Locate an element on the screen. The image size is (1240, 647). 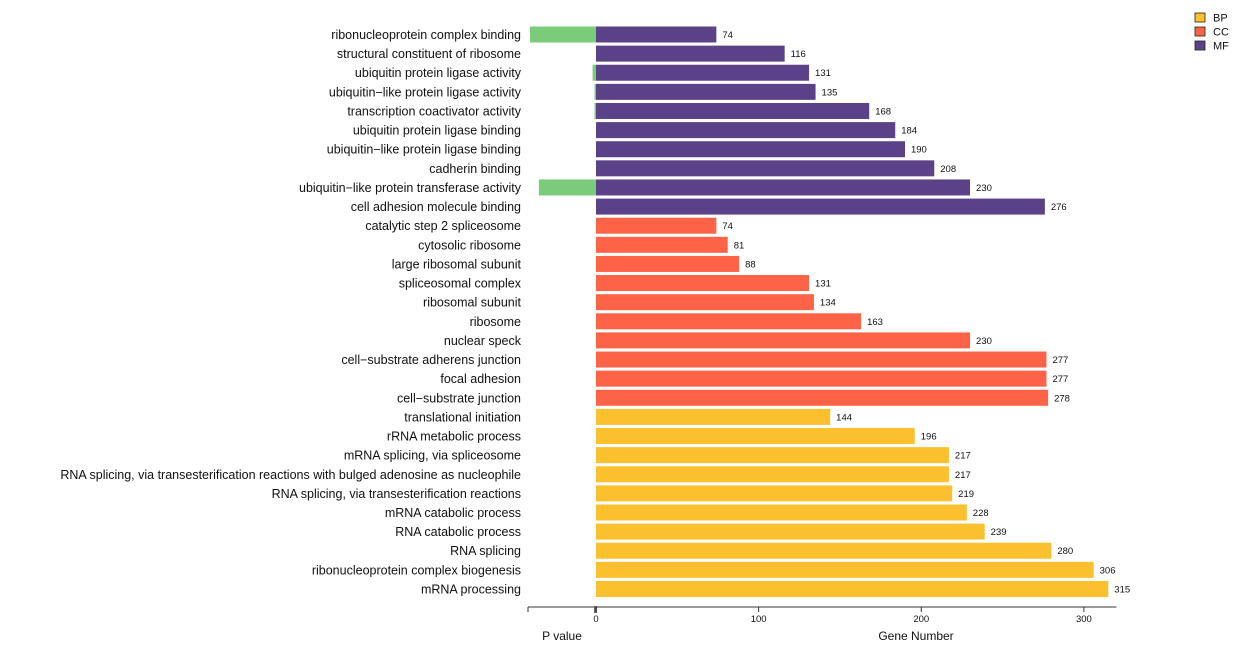
bar-value-label: 184 is located at coordinates (909, 131).